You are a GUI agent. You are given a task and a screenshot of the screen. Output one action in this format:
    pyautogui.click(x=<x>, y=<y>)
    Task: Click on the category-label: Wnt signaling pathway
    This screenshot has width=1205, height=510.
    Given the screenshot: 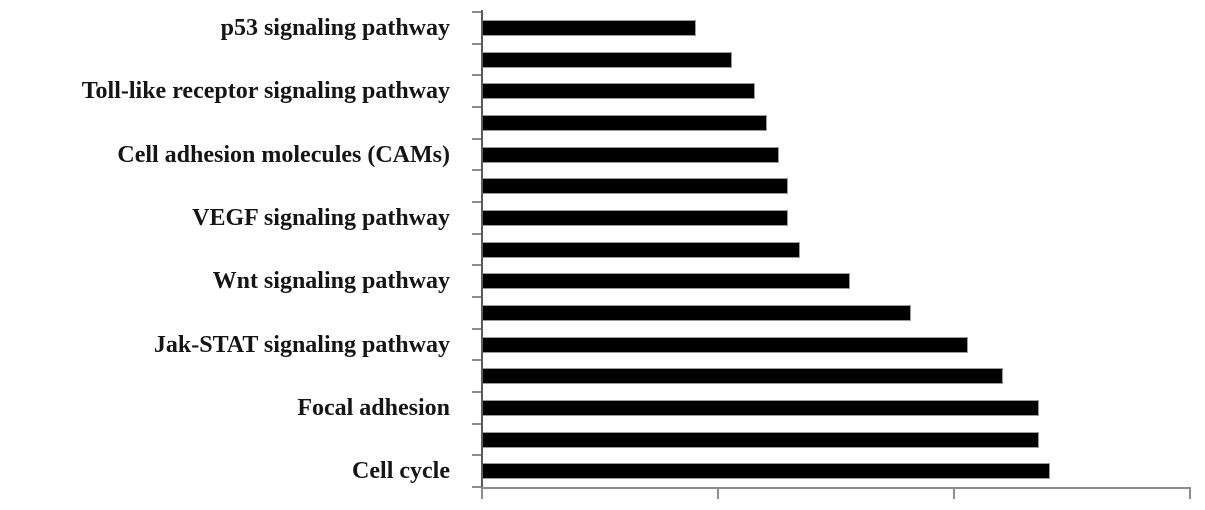 What is the action you would take?
    pyautogui.click(x=331, y=281)
    